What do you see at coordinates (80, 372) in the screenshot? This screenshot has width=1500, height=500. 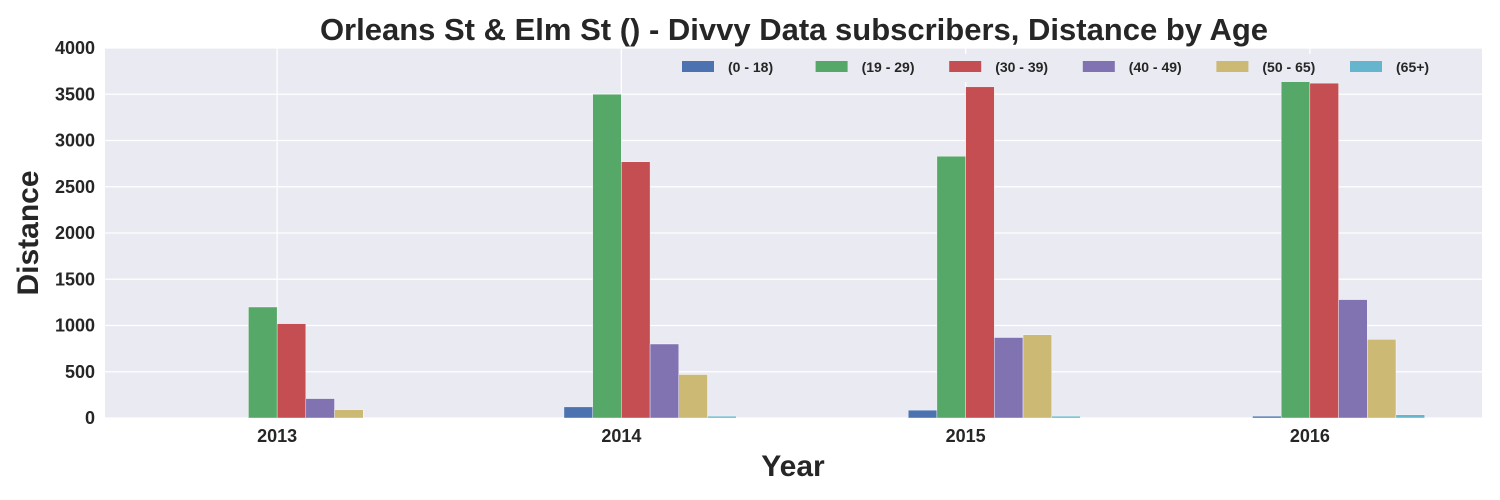 I see `y-tick-label: 500` at bounding box center [80, 372].